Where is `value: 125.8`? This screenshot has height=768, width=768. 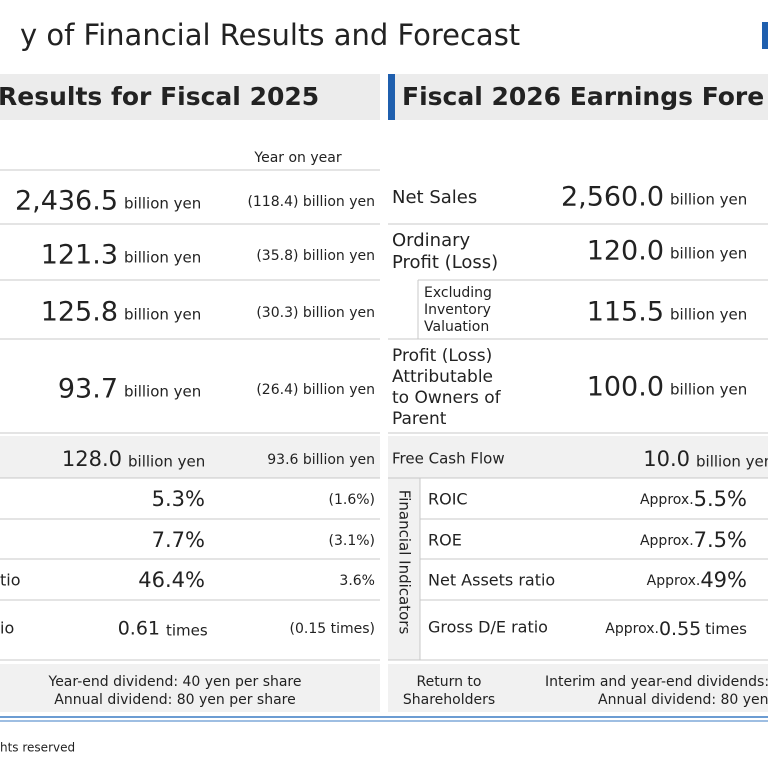
value: 125.8 is located at coordinates (79, 312).